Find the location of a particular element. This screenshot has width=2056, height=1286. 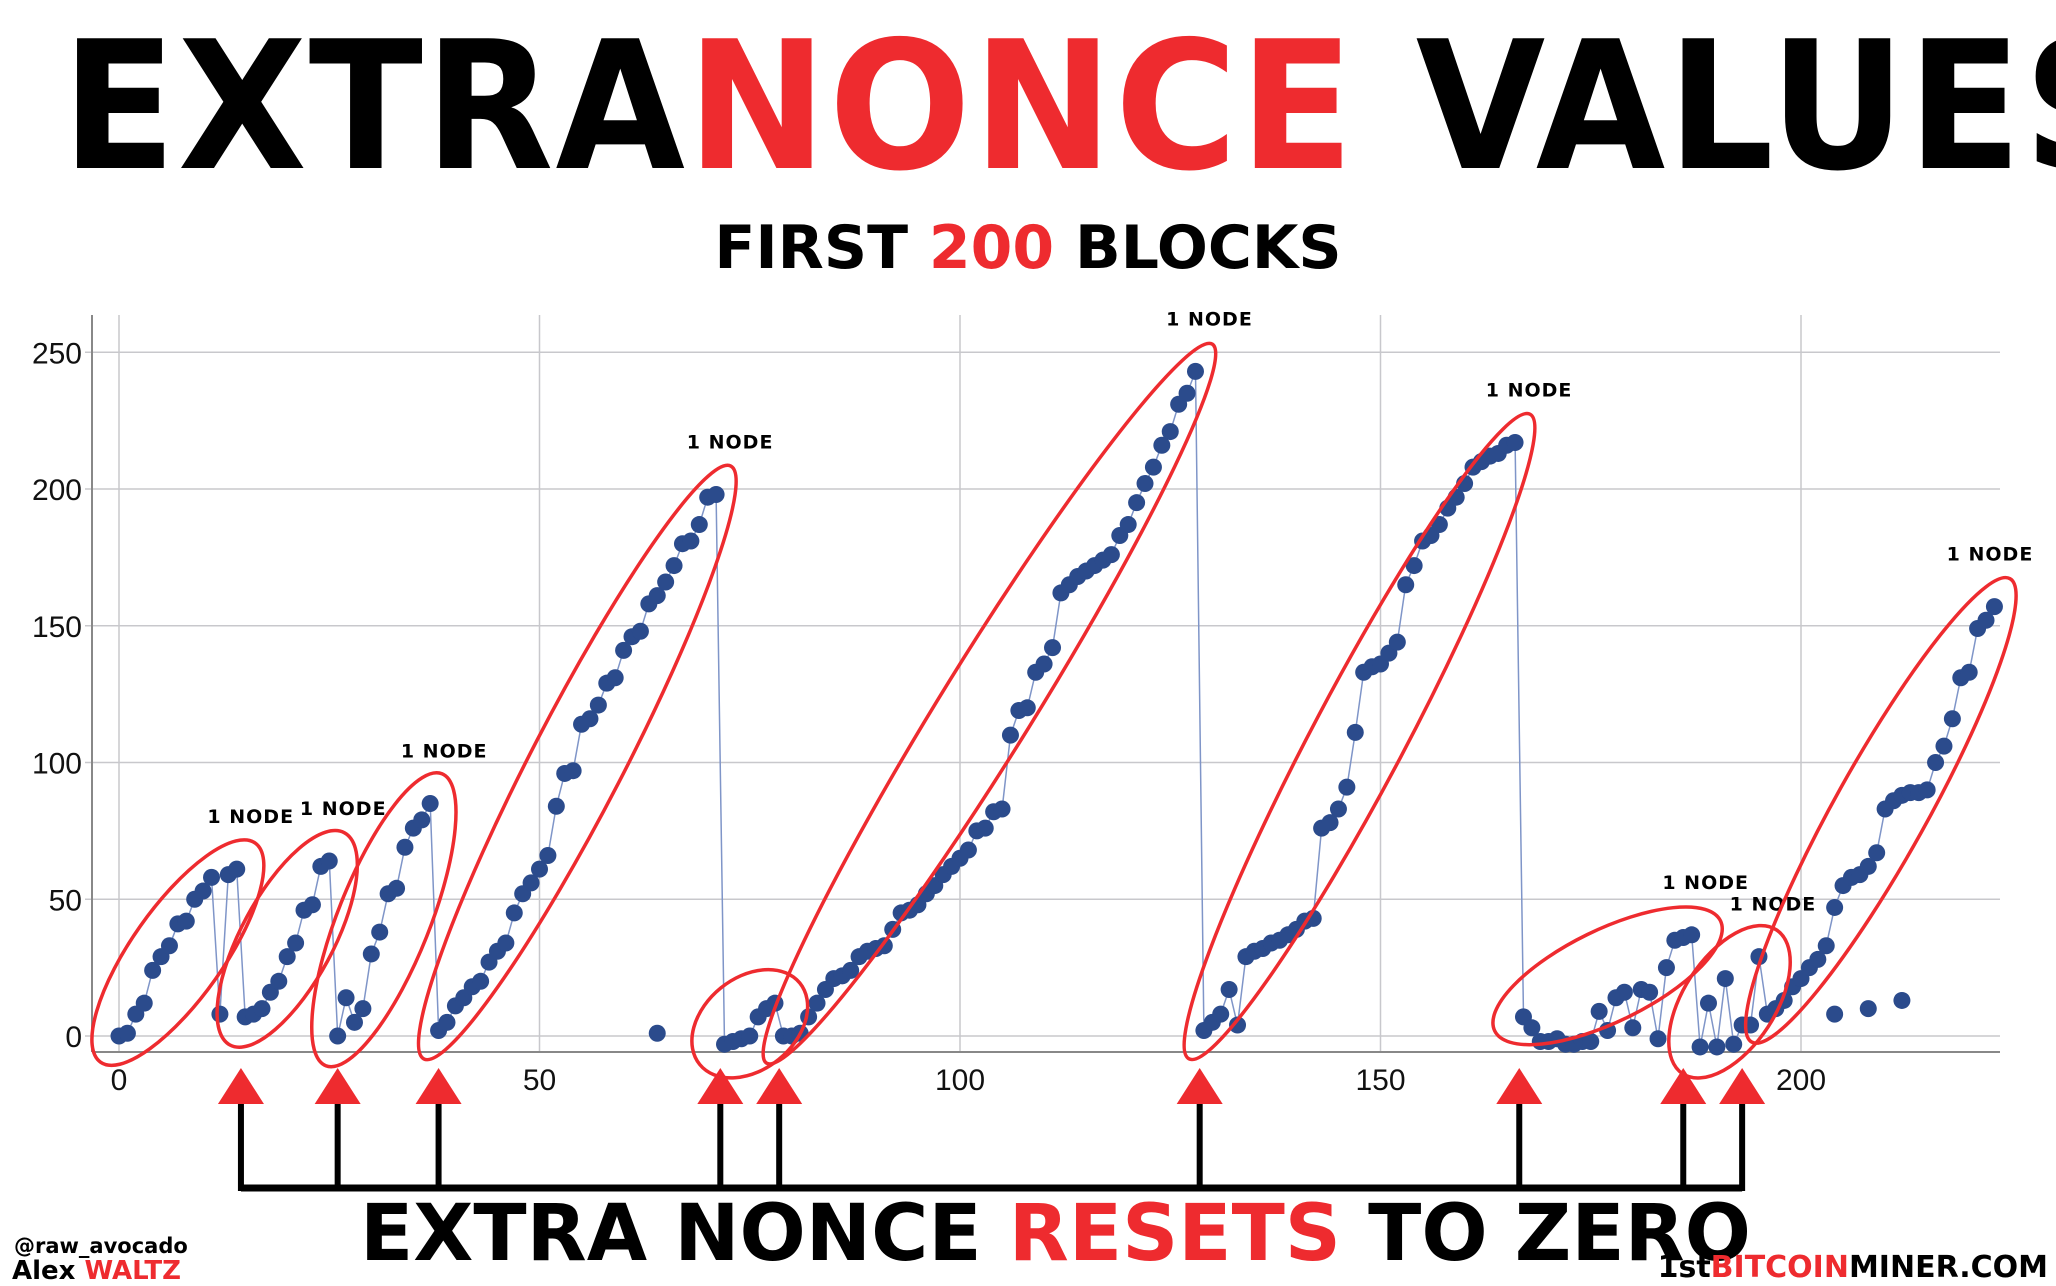

subtitle-blocks: BLOCKS is located at coordinates (1198, 248).